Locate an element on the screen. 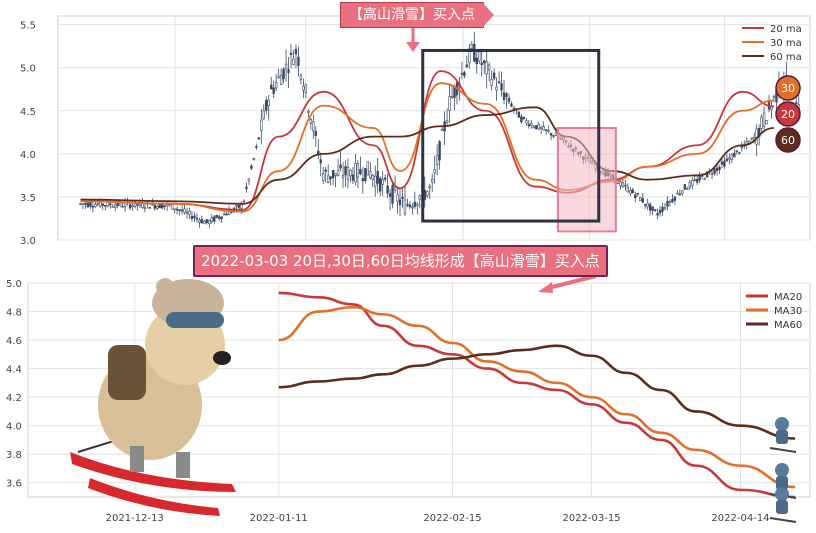 The width and height of the screenshot is (816, 533). bottom-ytick-label: 5.0 is located at coordinates (14, 284).